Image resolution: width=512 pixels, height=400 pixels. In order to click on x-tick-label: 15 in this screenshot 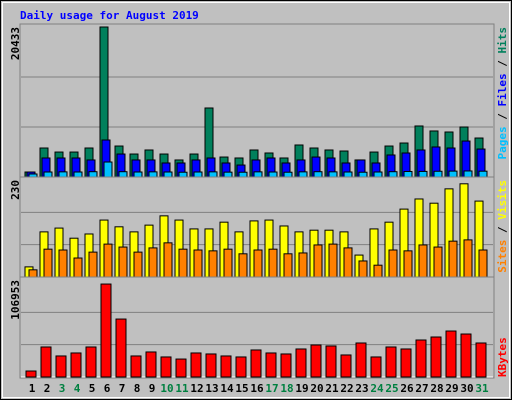, I will do `click(241, 388)`.